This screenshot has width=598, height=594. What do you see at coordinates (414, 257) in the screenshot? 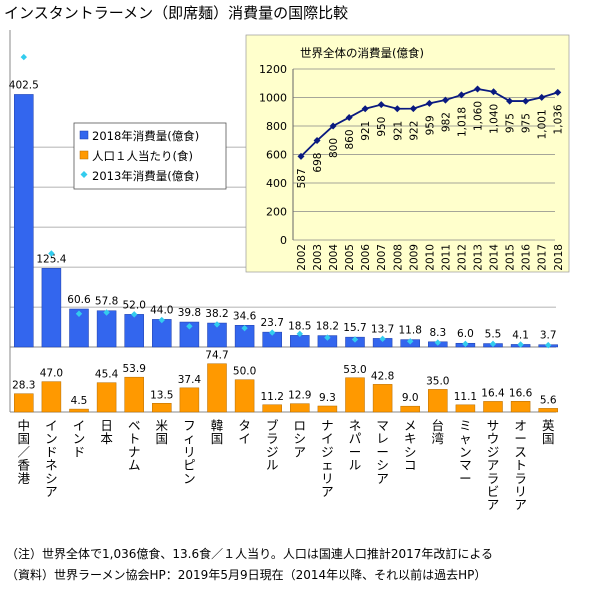
I see `inset-x-tick: 2009` at bounding box center [414, 257].